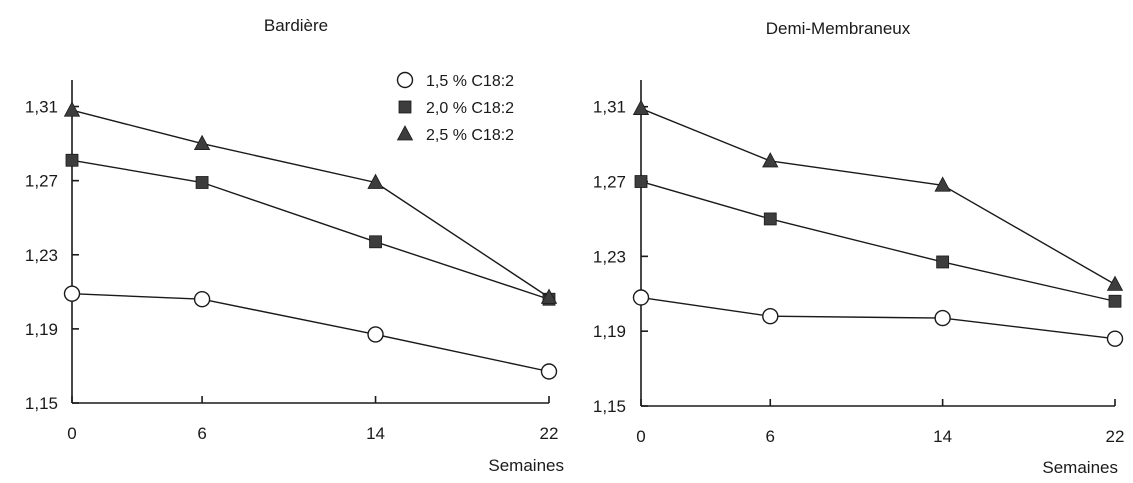 The height and width of the screenshot is (483, 1133). I want to click on chart-title: Bardière, so click(296, 25).